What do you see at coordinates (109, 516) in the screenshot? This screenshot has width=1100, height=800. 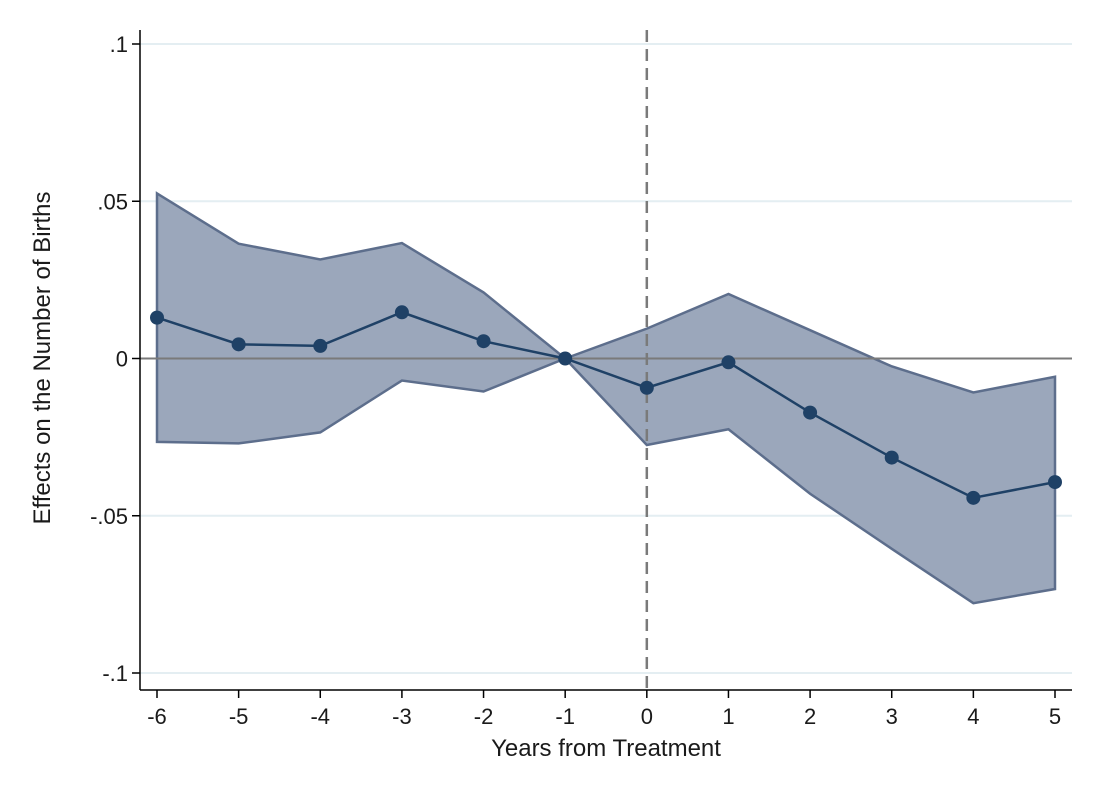 I see `y-tick-label: -.05` at bounding box center [109, 516].